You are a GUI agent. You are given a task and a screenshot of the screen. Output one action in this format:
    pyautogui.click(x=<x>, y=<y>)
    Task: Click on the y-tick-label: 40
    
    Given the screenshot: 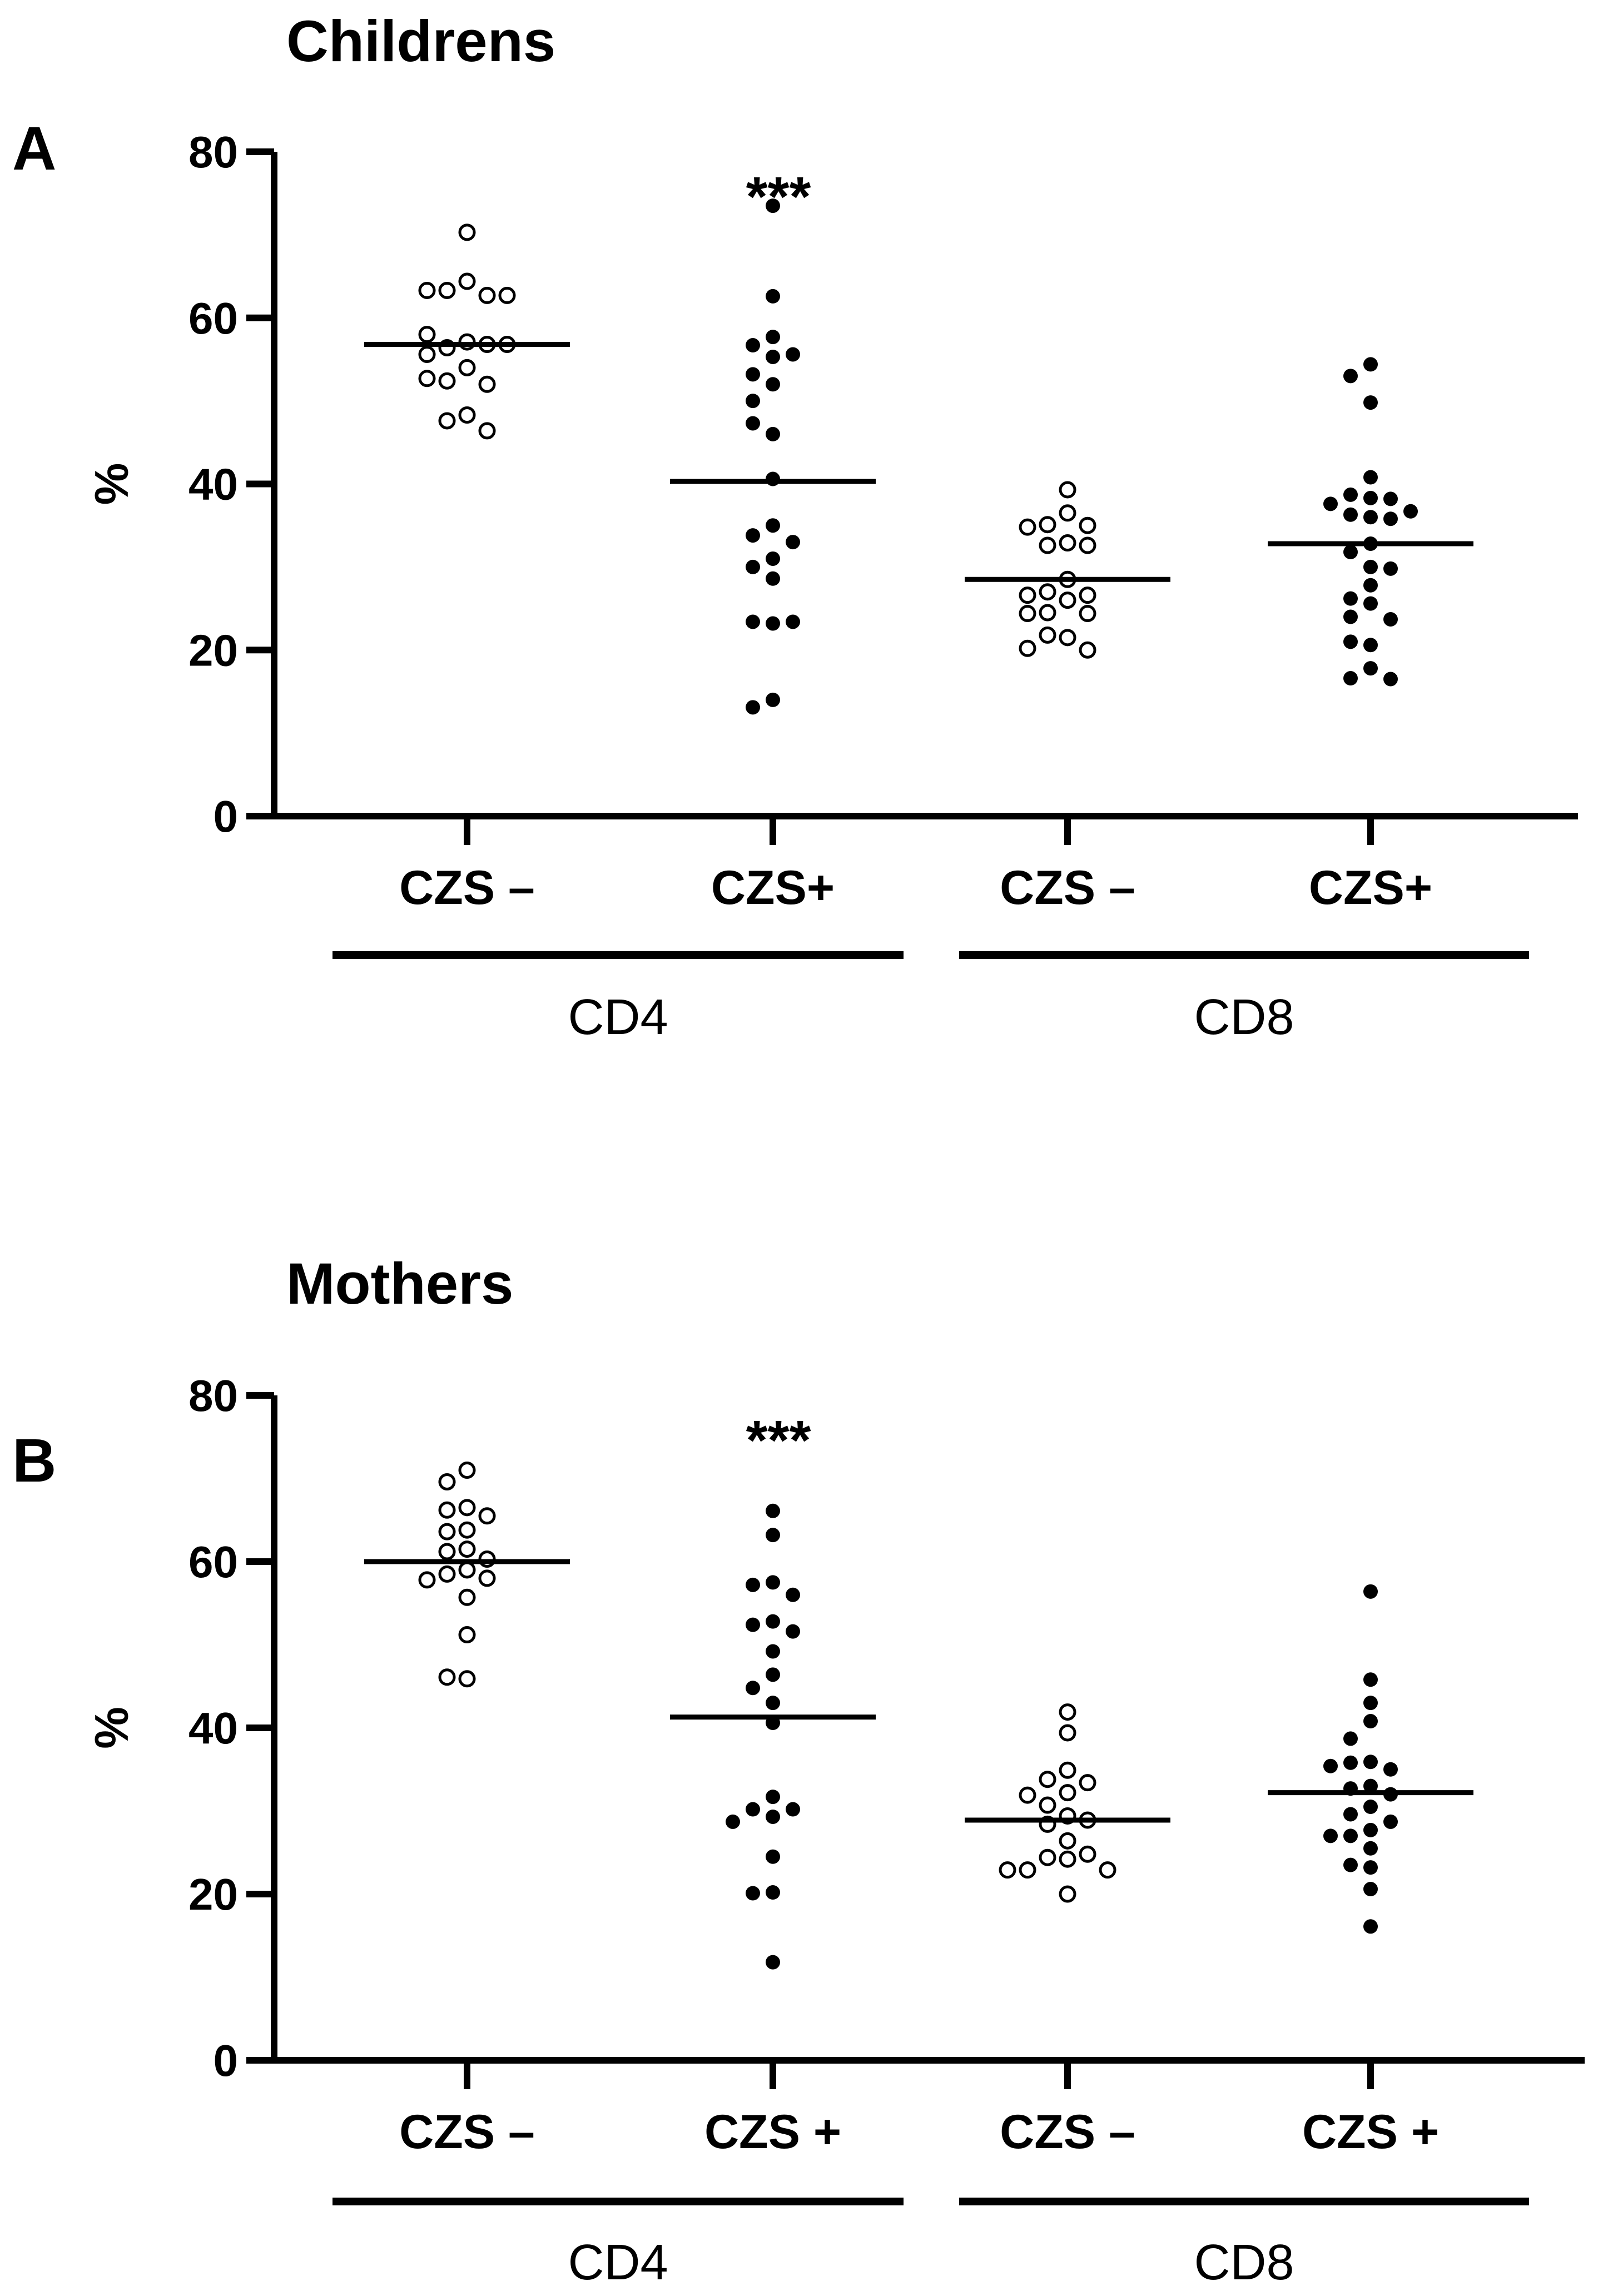 What is the action you would take?
    pyautogui.click(x=213, y=484)
    